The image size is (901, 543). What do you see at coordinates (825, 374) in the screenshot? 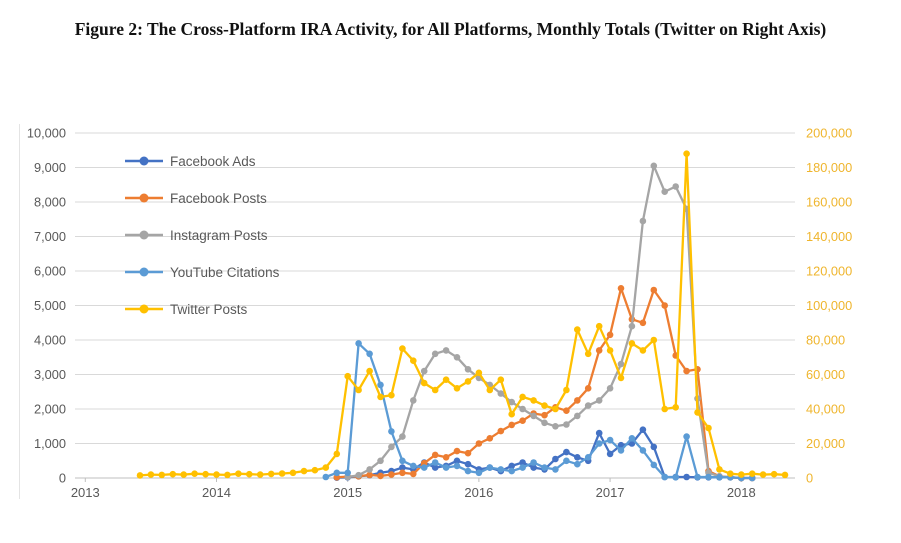
I see `right-axis-tick-label: 60,000` at bounding box center [825, 374].